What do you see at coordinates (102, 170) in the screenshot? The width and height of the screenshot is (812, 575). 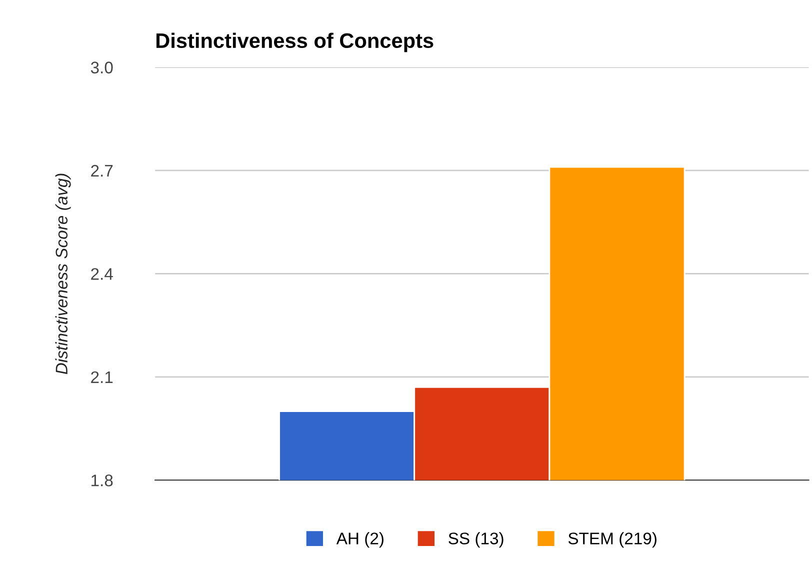 I see `y-tick-label: 2.7` at bounding box center [102, 170].